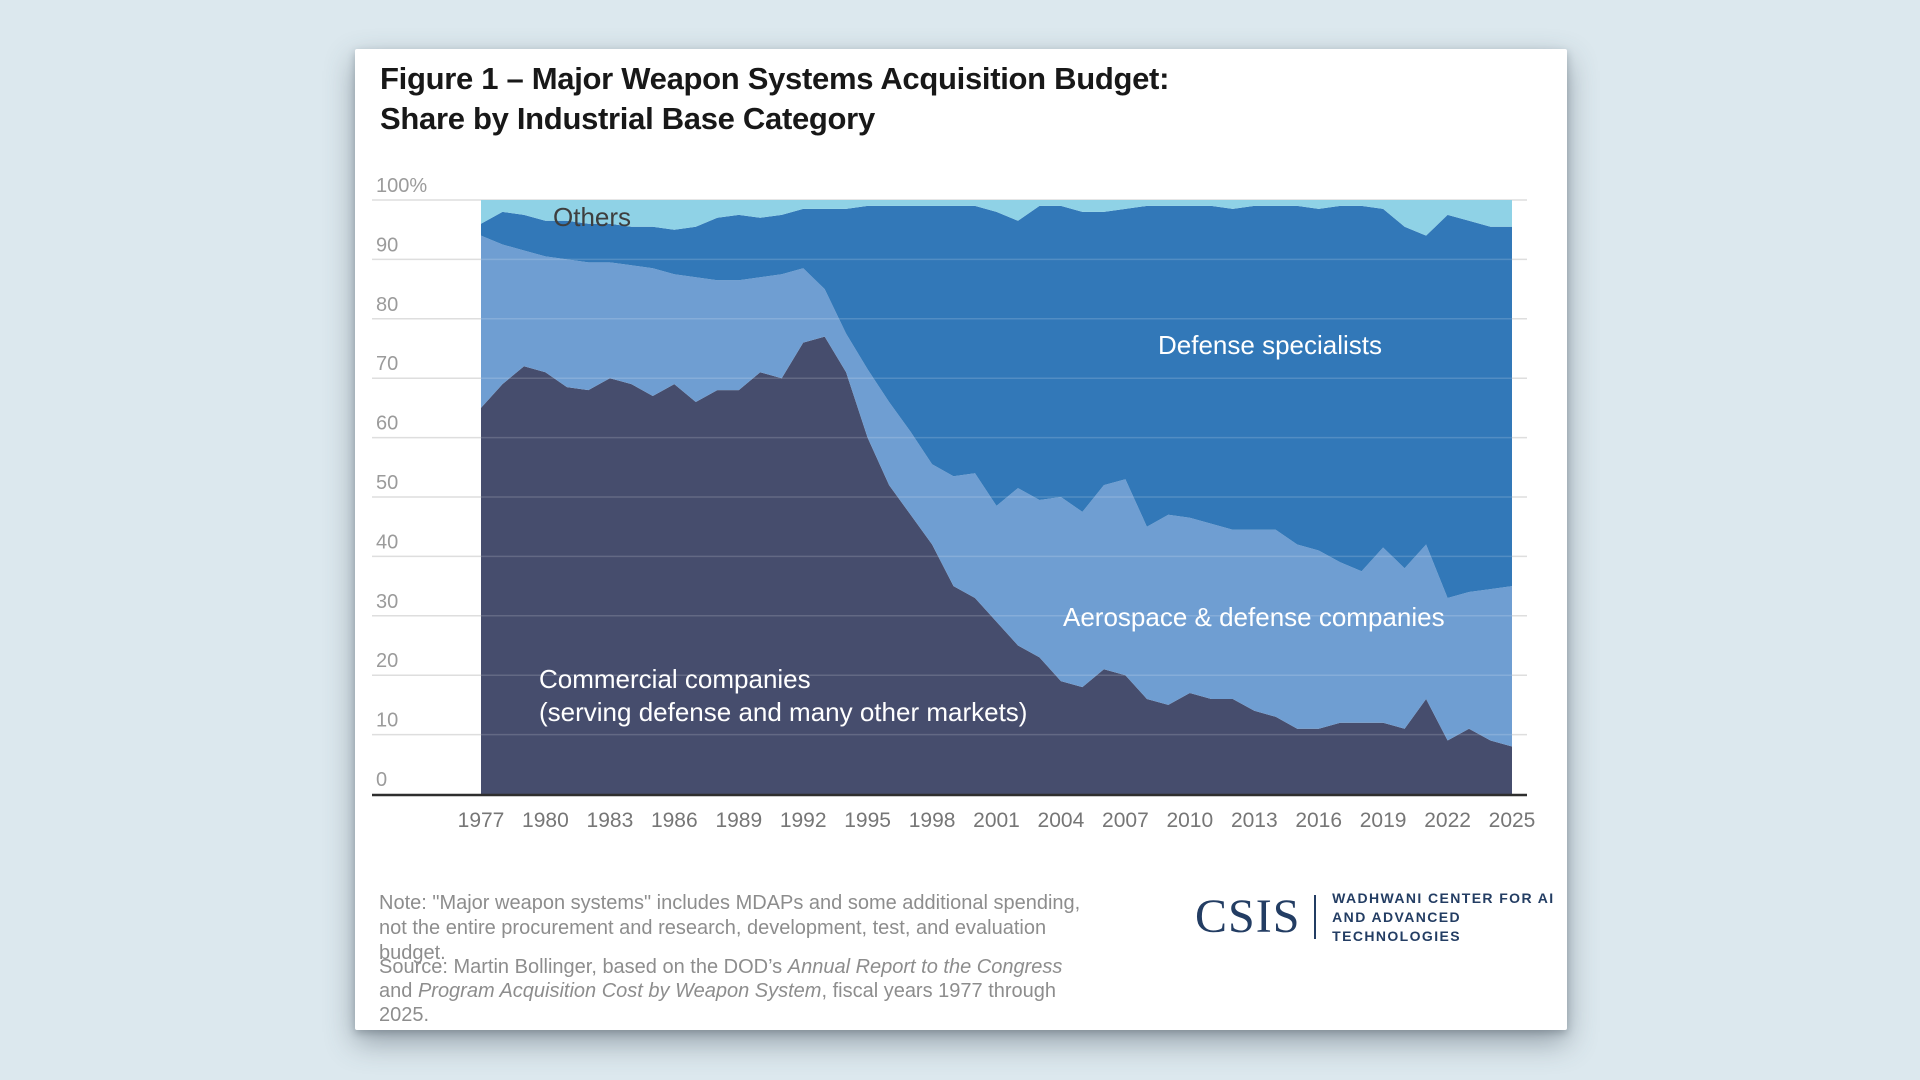 This screenshot has width=1920, height=1080. Describe the element at coordinates (867, 820) in the screenshot. I see `x-tick-label: 1995` at that location.